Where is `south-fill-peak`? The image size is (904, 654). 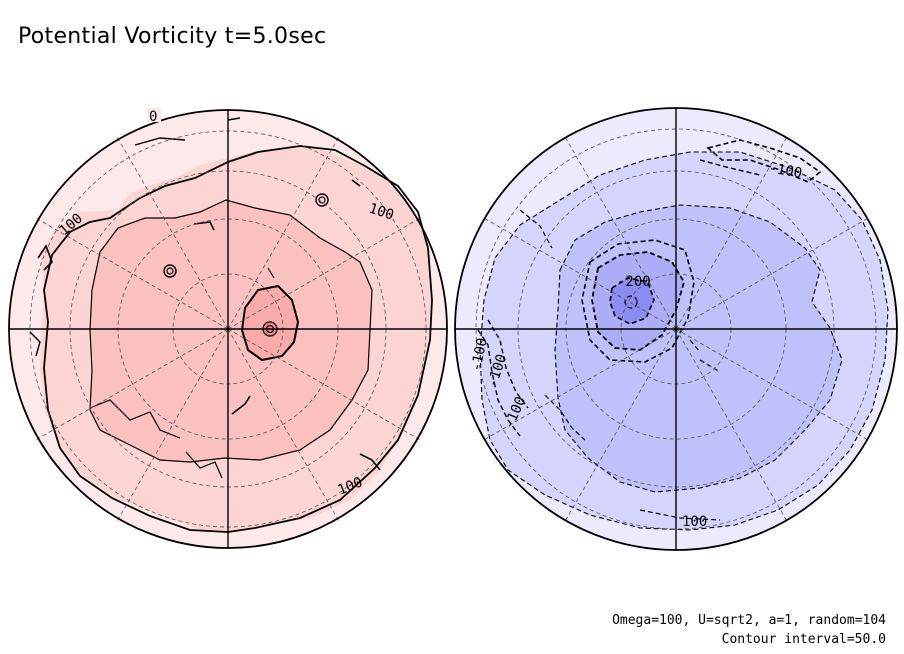 south-fill-peak is located at coordinates (631, 302).